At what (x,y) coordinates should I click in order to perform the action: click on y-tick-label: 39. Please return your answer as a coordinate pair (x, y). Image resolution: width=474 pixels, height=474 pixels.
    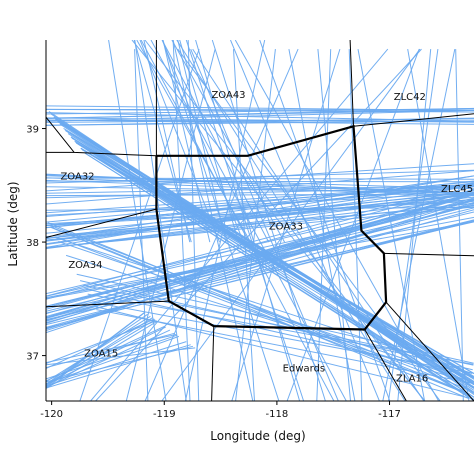
    Looking at the image, I should click on (32, 130).